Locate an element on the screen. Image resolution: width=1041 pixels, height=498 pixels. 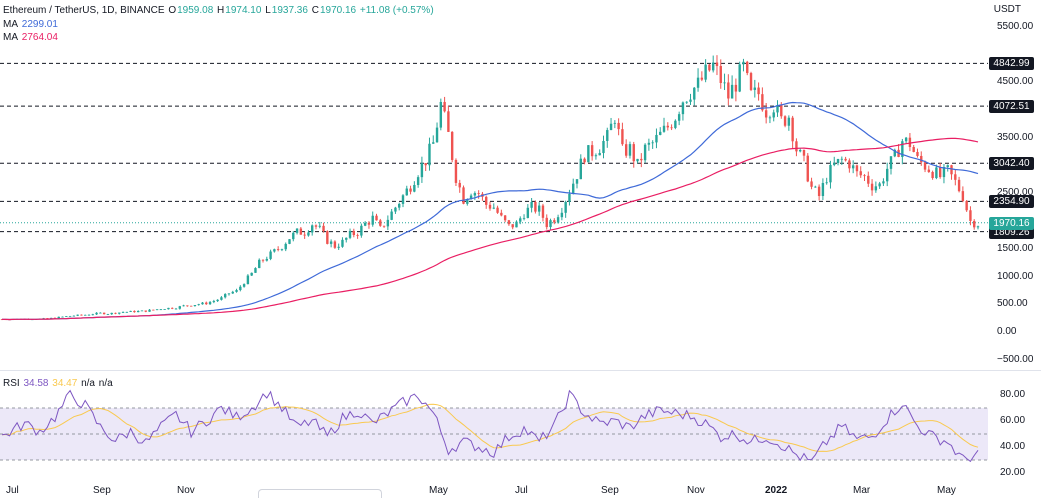
price-tick-label: 1500.00 is located at coordinates (1015, 248).